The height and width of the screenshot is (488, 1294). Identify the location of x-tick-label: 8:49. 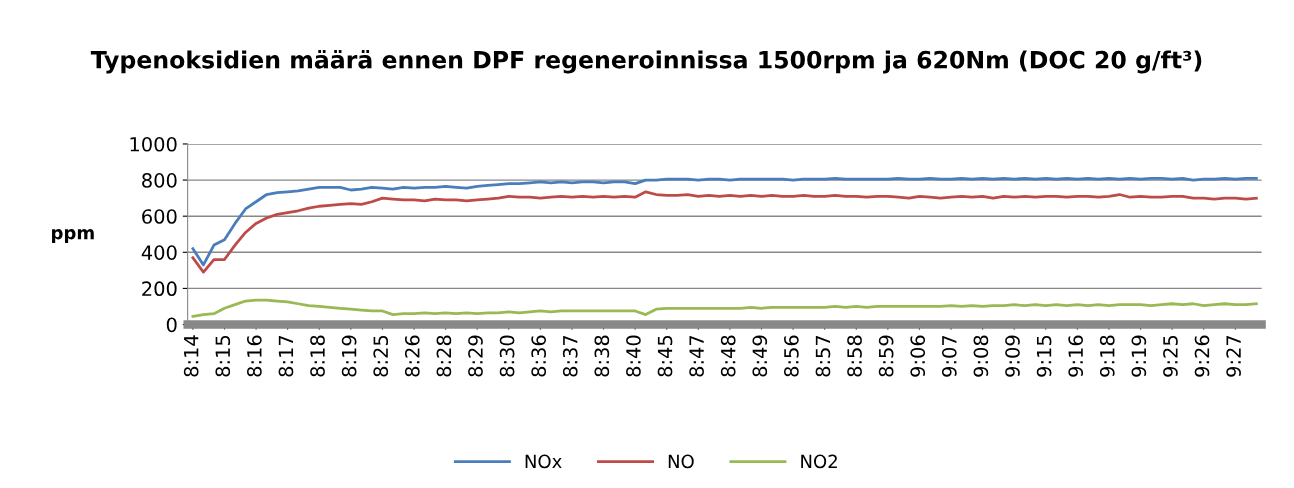
(760, 356).